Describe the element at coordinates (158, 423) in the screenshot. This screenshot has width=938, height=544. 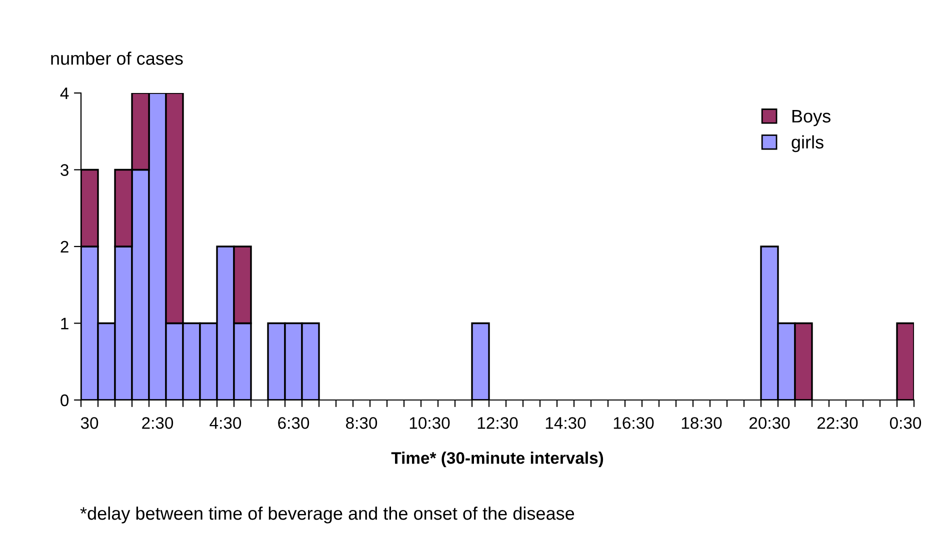
I see `x-tick-label: 2:30` at that location.